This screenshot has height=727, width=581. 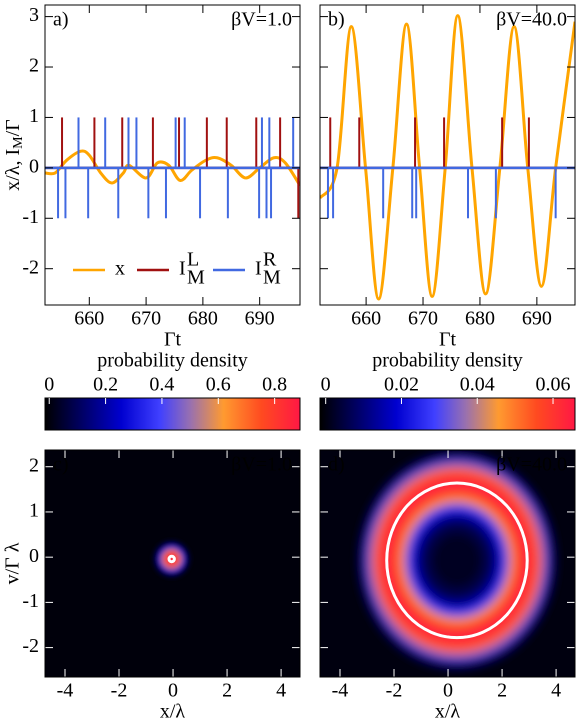 I want to click on panel-label: c), so click(x=61, y=465).